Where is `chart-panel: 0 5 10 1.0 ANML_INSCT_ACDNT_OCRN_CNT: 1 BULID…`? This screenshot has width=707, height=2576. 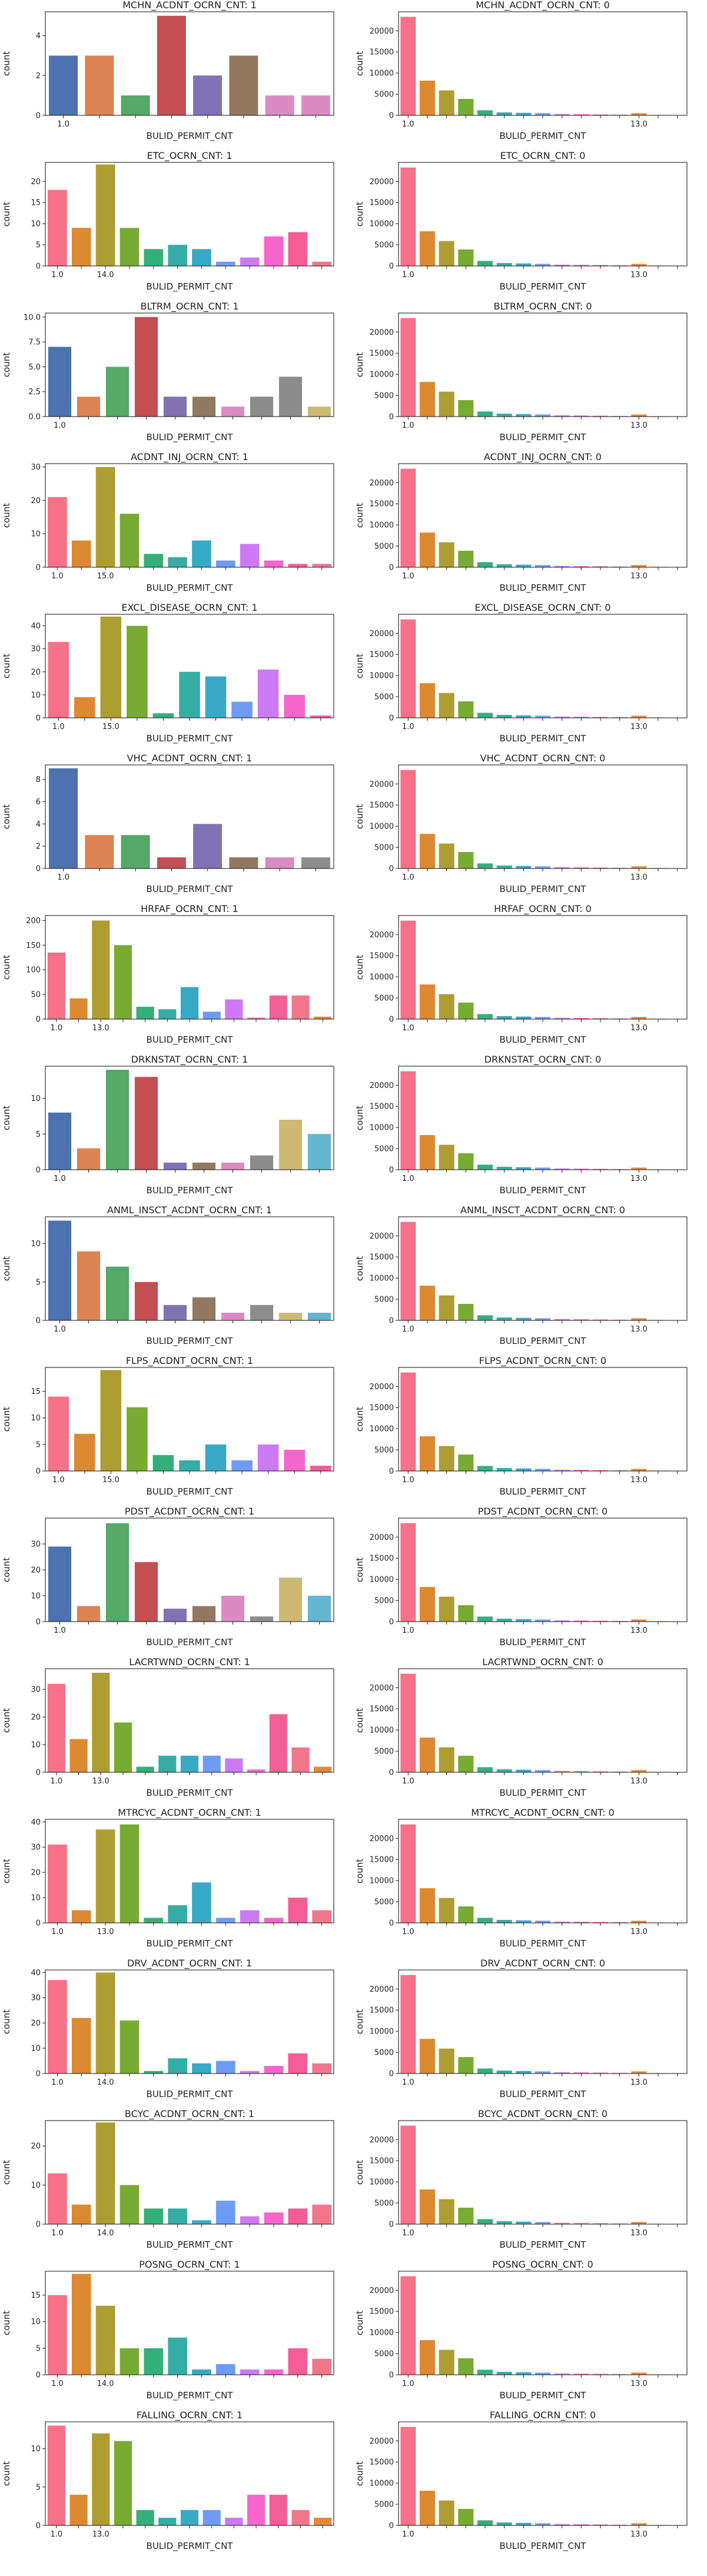
chart-panel: 0 5 10 1.0 ANML_INSCT_ACDNT_OCRN_CNT: 1 BULID… is located at coordinates (176, 1280).